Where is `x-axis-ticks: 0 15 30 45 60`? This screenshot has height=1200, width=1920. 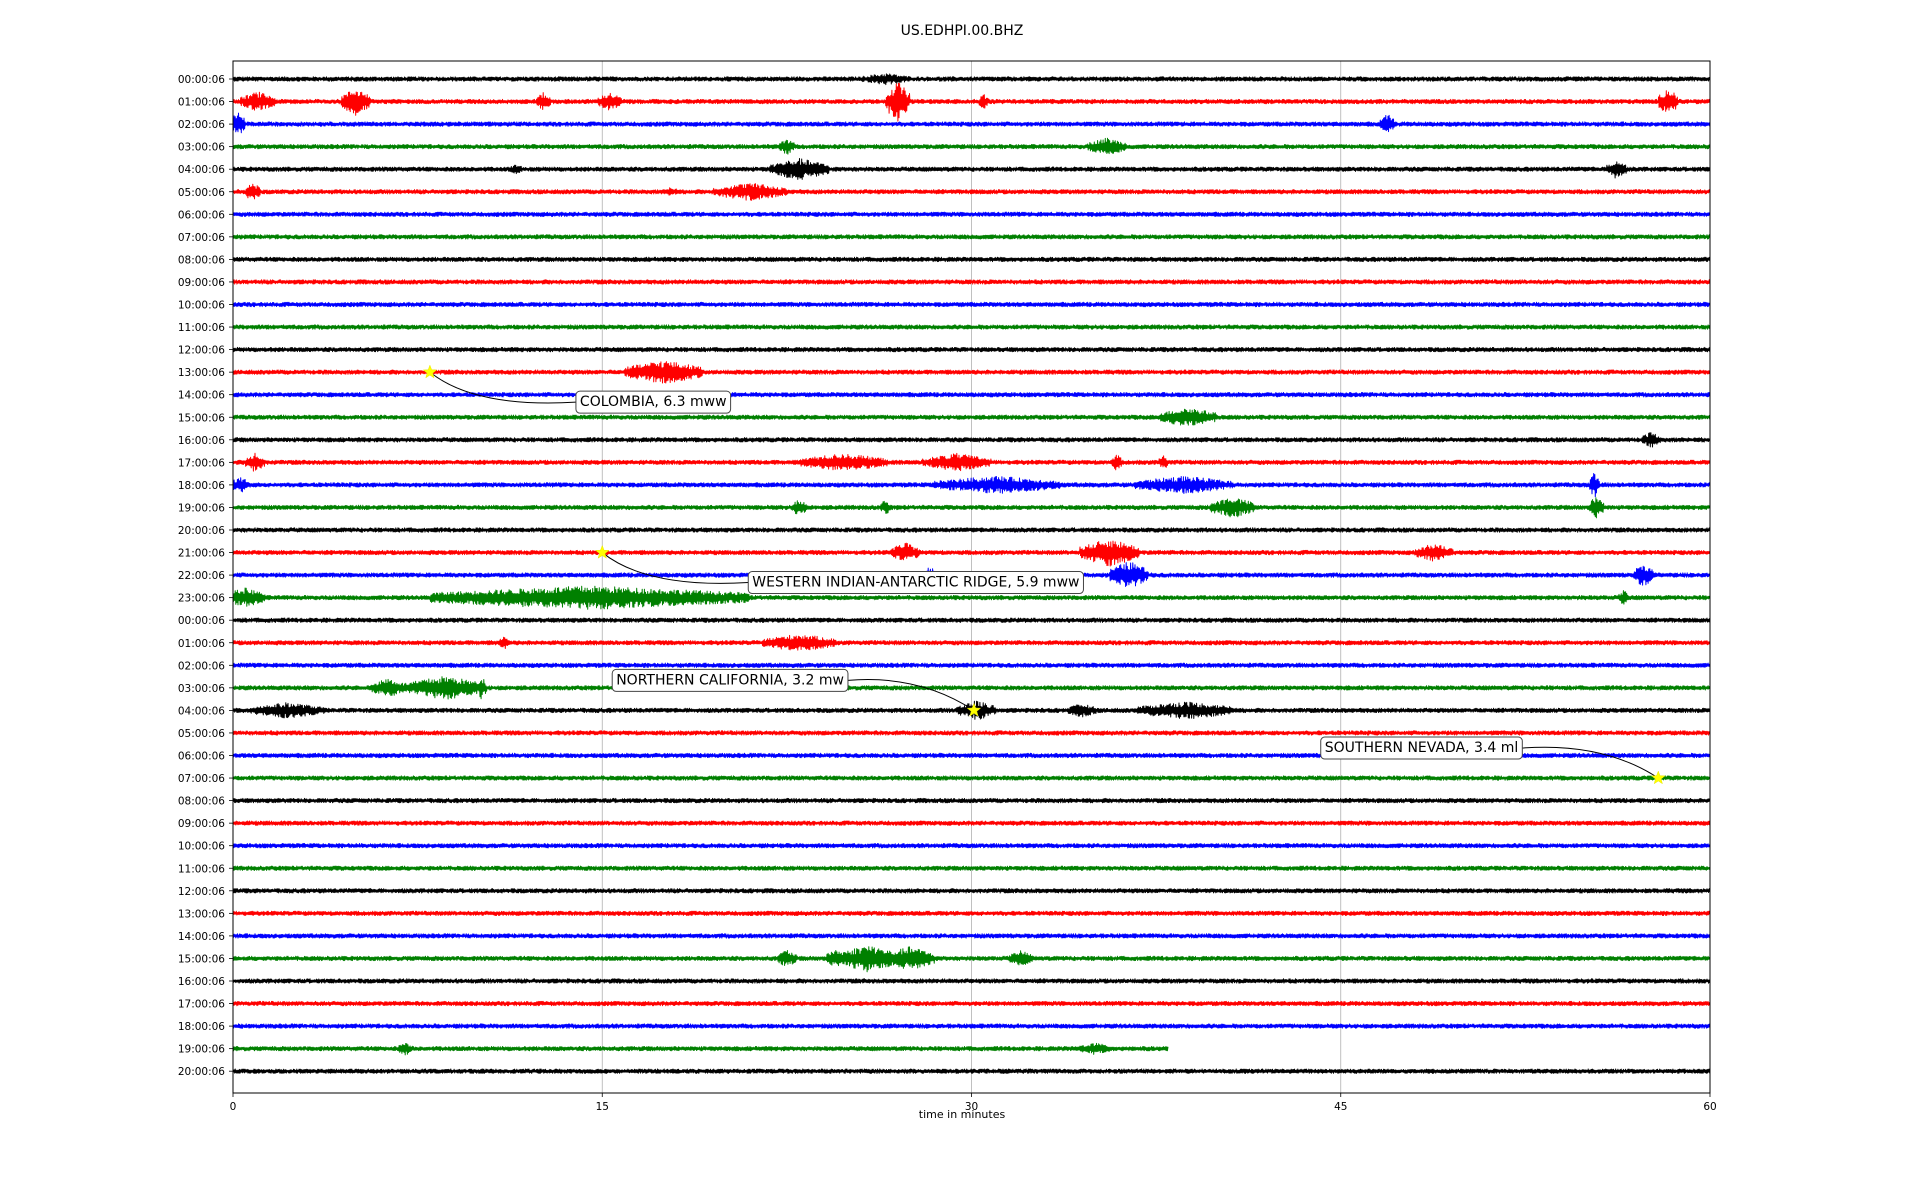 x-axis-ticks: 0 15 30 45 60 is located at coordinates (973, 1103).